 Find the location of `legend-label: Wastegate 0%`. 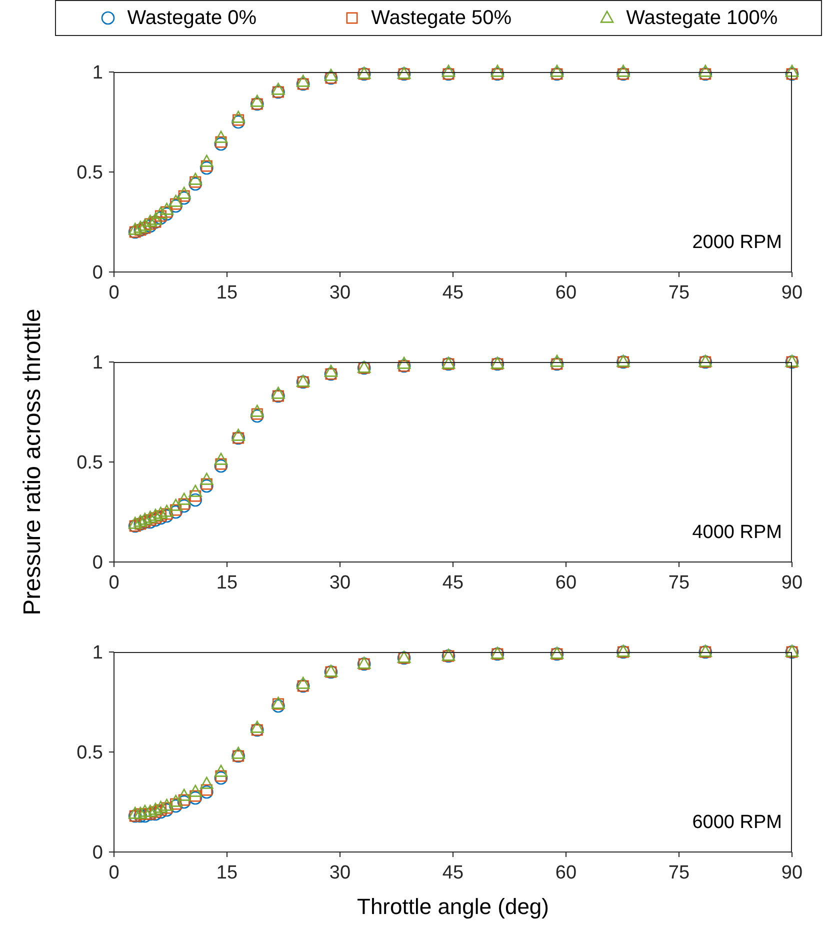

legend-label: Wastegate 0% is located at coordinates (192, 18).